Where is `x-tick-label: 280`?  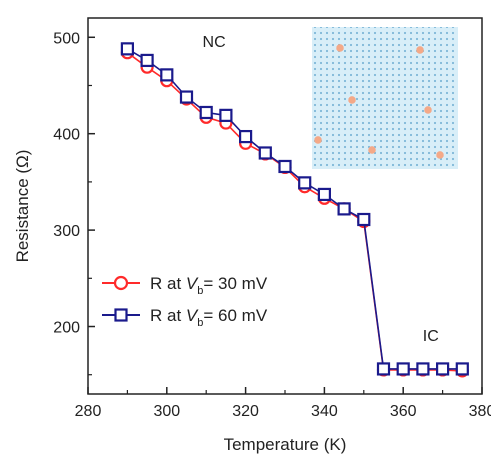
x-tick-label: 280 is located at coordinates (88, 411).